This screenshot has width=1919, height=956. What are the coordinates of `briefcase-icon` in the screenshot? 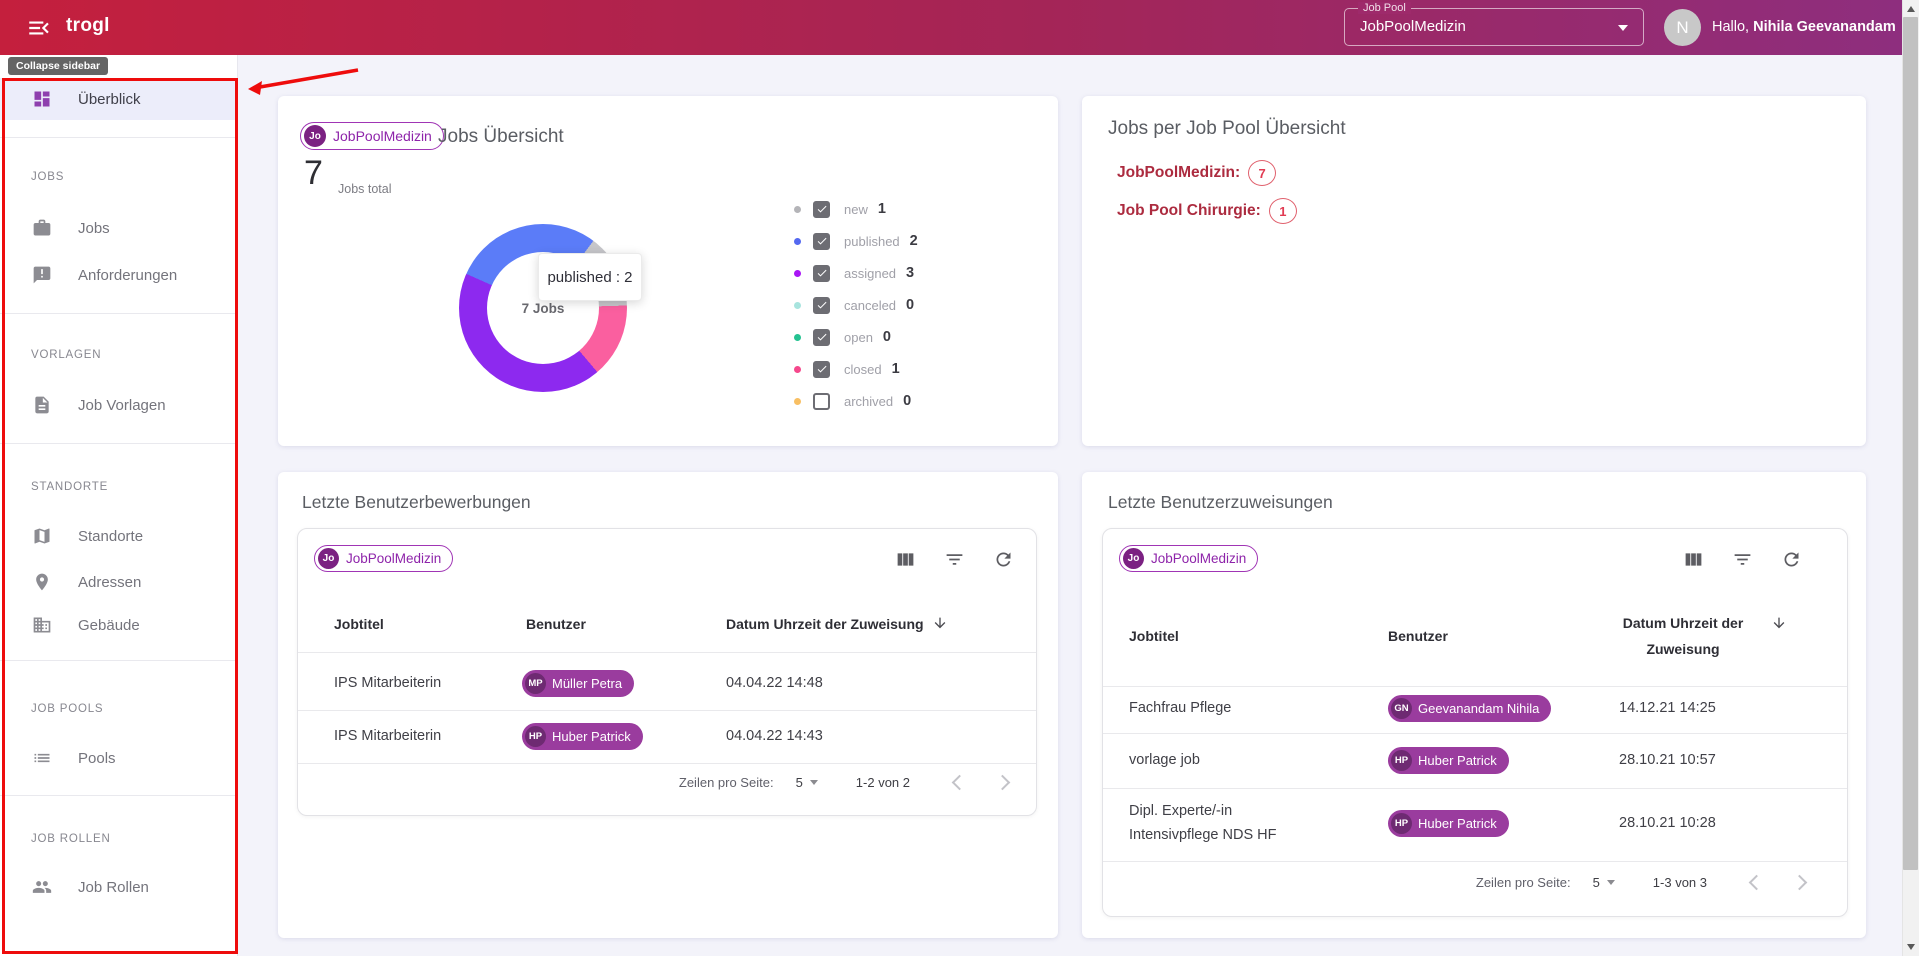 It's located at (42, 227).